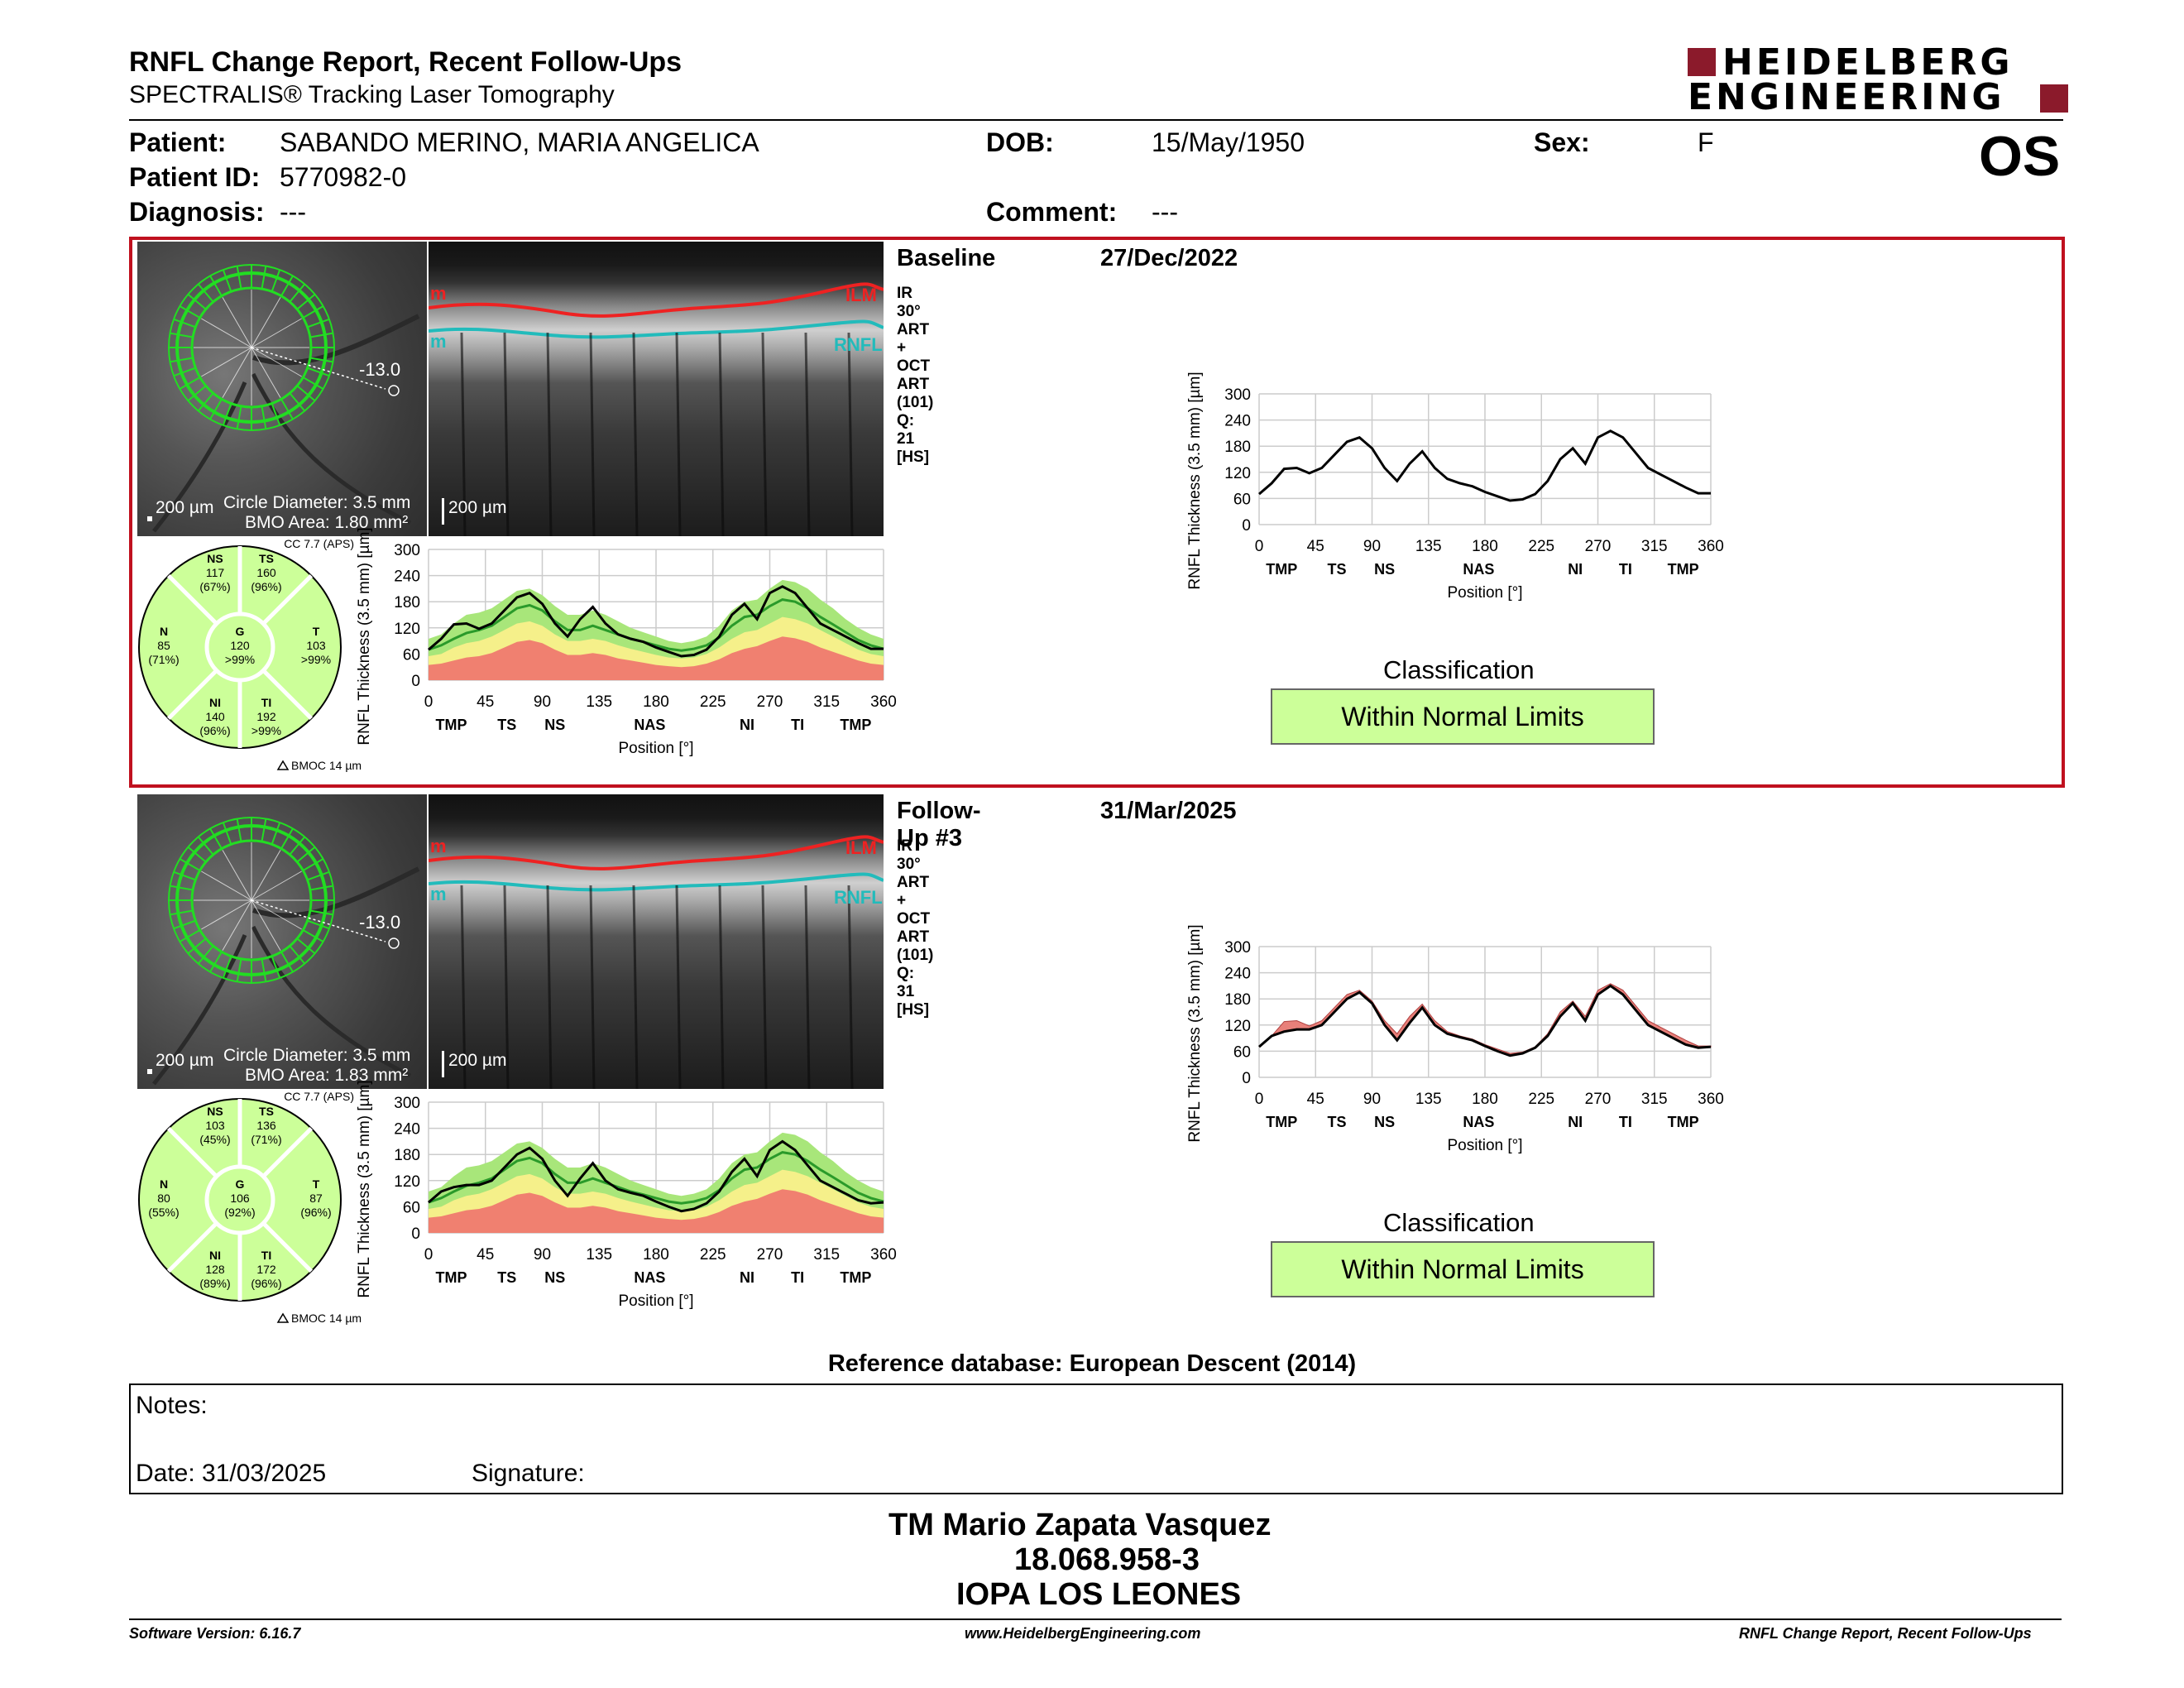 This screenshot has width=2184, height=1688. What do you see at coordinates (655, 1301) in the screenshot?
I see `x-axis-label: Position [°]` at bounding box center [655, 1301].